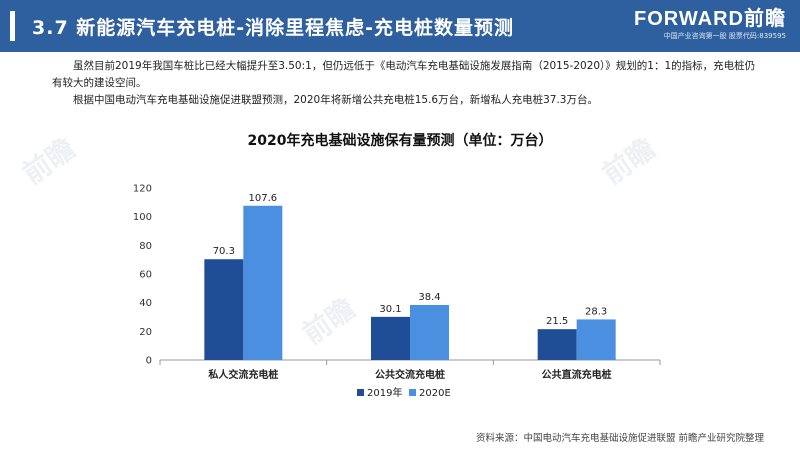 The width and height of the screenshot is (800, 455). What do you see at coordinates (577, 374) in the screenshot?
I see `x-tick-label: 公共直流充电桩` at bounding box center [577, 374].